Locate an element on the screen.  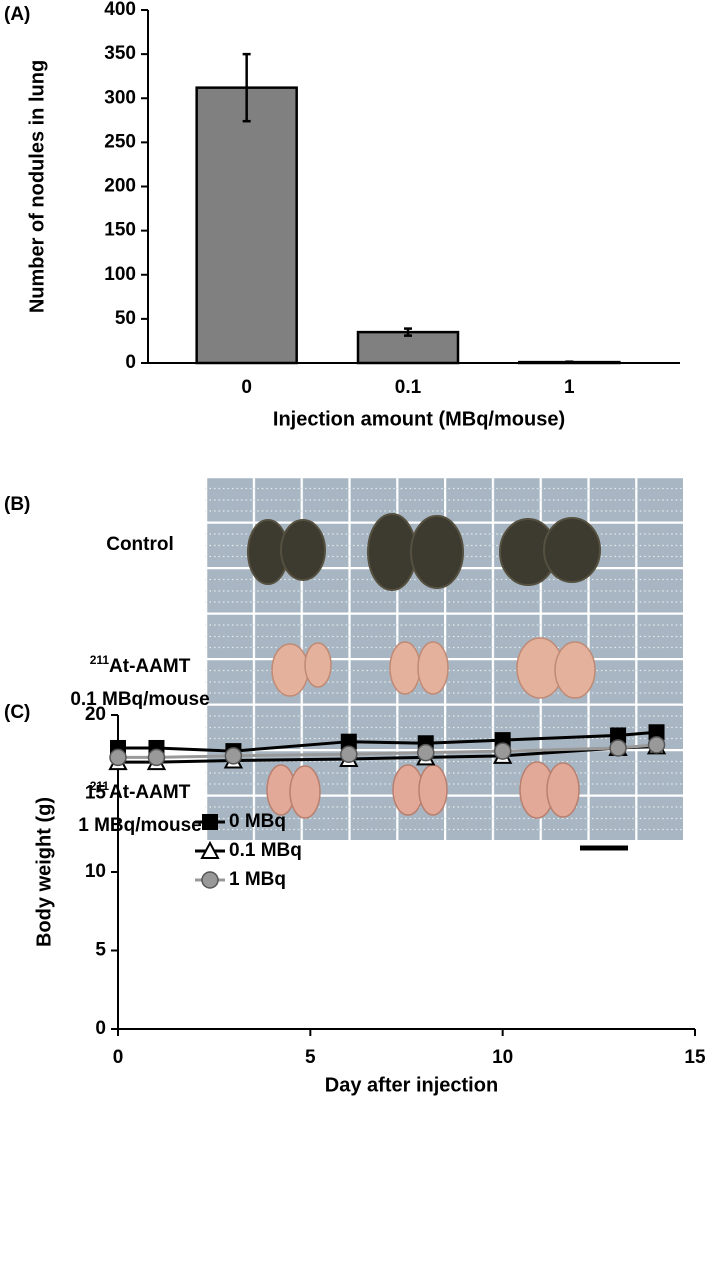
y-axis-label: Number of nodules in lung is located at coordinates (37, 186).